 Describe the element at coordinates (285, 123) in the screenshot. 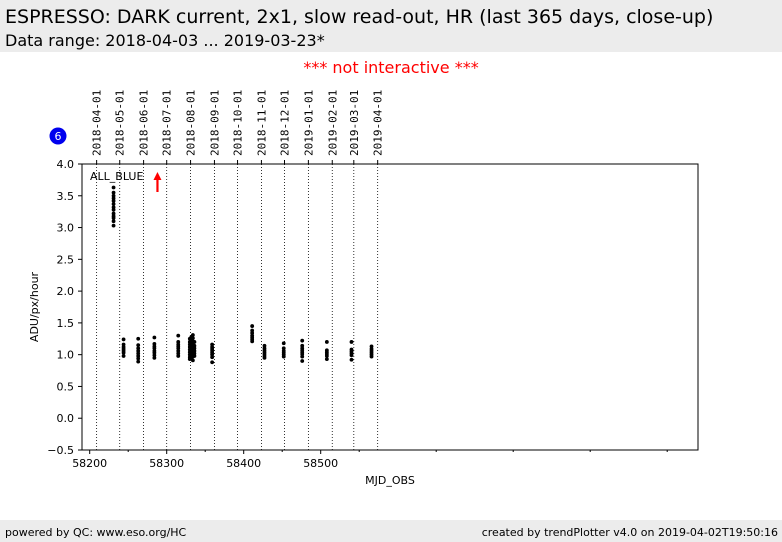

I see `month-label: 2018-12-01` at that location.